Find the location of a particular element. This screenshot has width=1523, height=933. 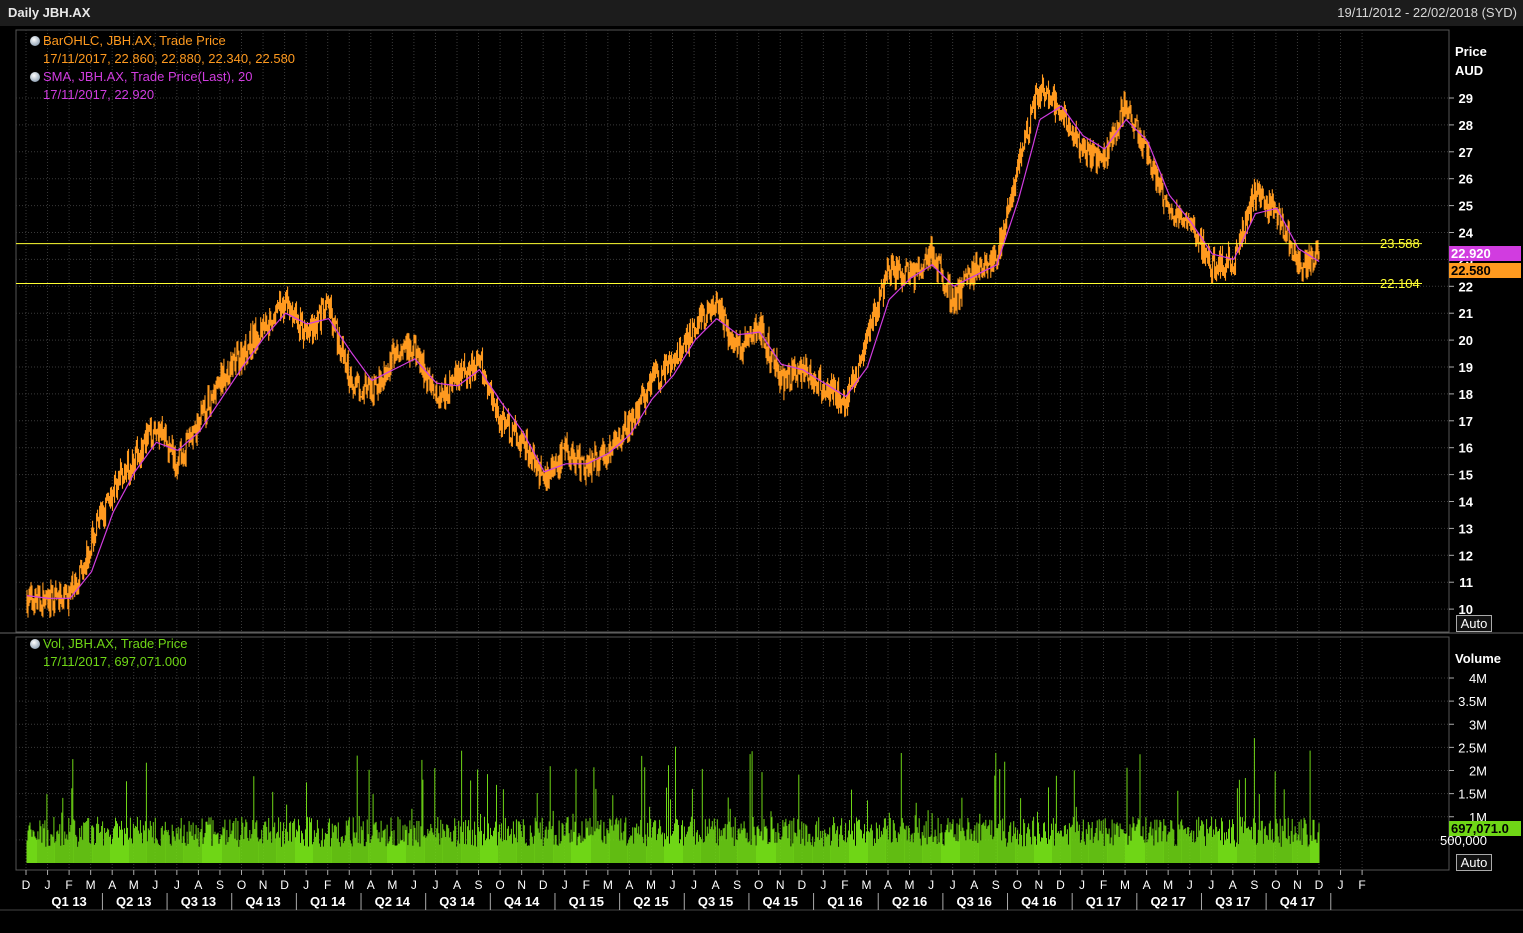

price-tick-label: 25 is located at coordinates (1466, 206).